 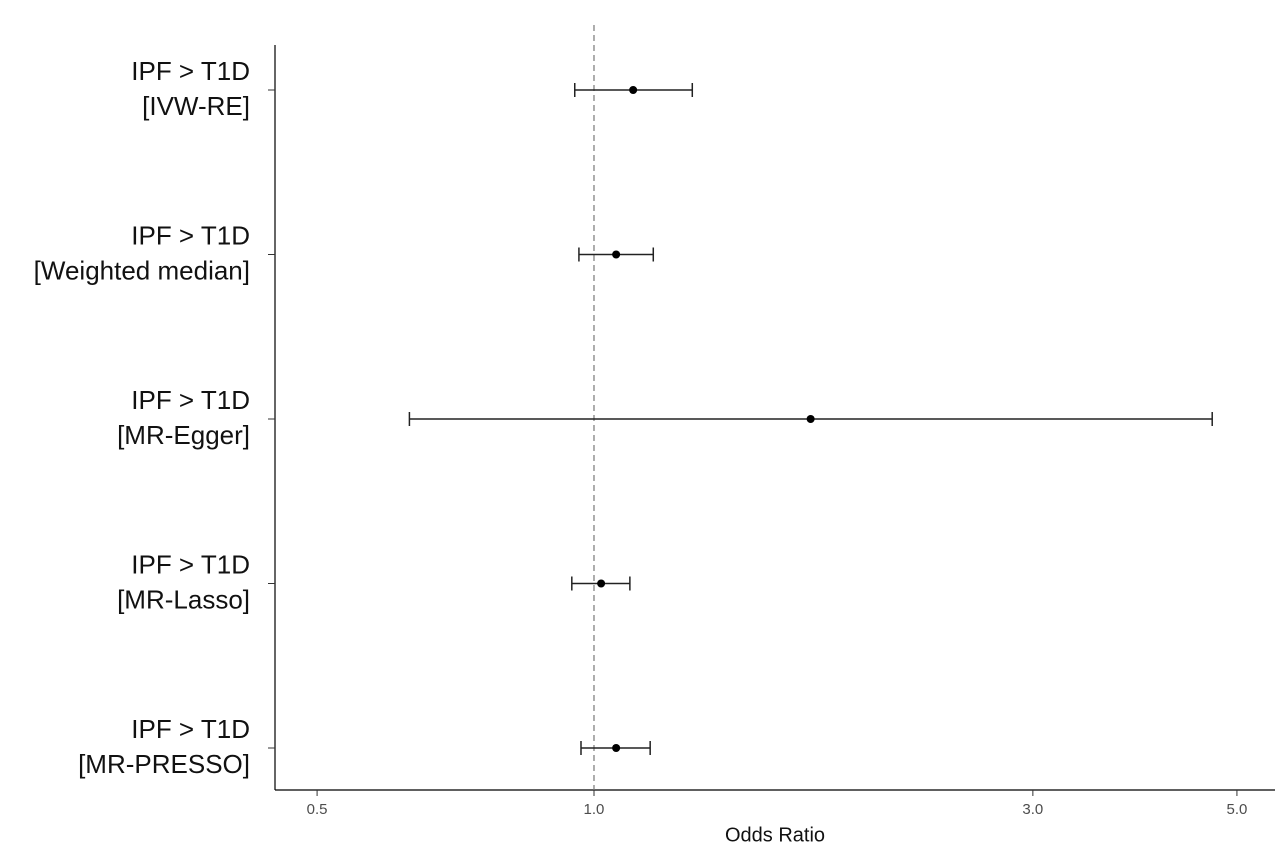 What do you see at coordinates (164, 764) in the screenshot?
I see `y-tick-label: [MR-PRESSO]` at bounding box center [164, 764].